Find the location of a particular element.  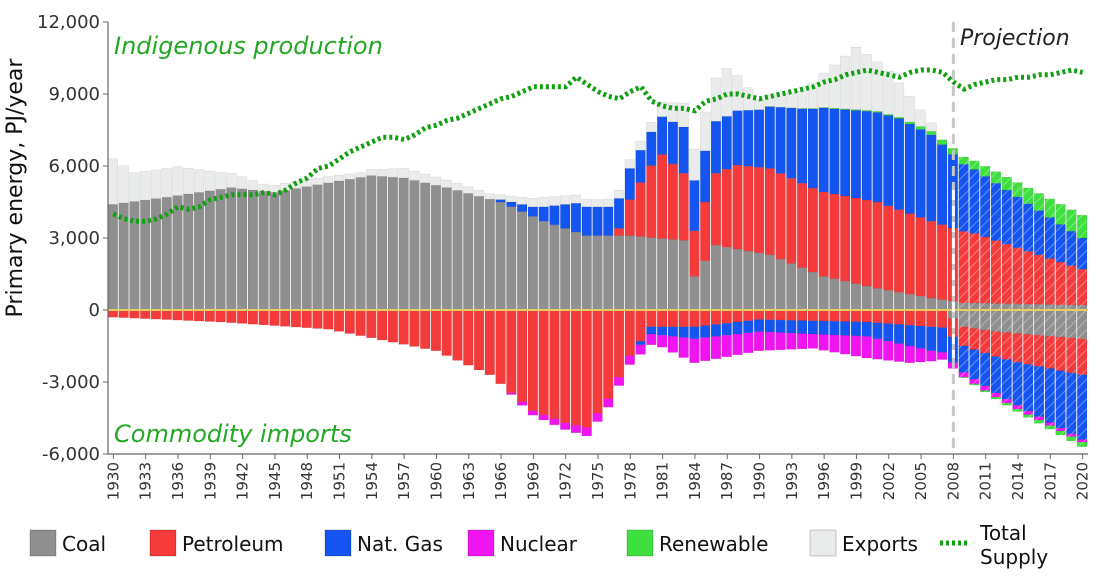

bar-nat-gas-imports-1994 is located at coordinates (802, 327).